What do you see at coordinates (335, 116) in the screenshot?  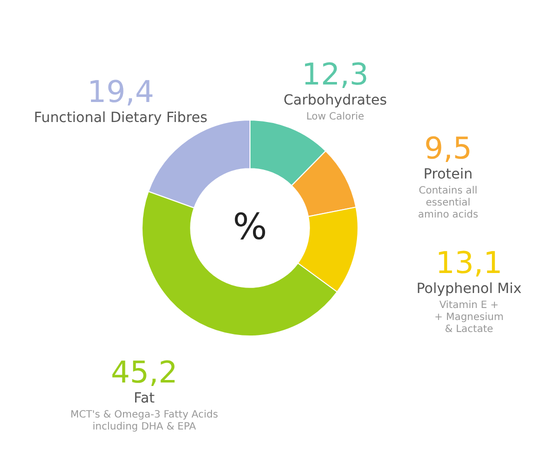 I see `text: Low Calorie` at bounding box center [335, 116].